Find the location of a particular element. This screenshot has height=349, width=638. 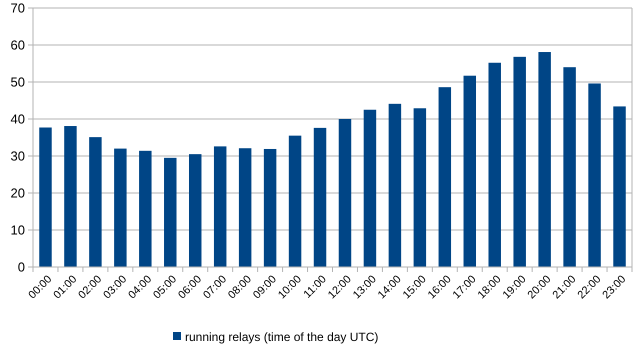

y-tick-label: 30 is located at coordinates (17, 156).